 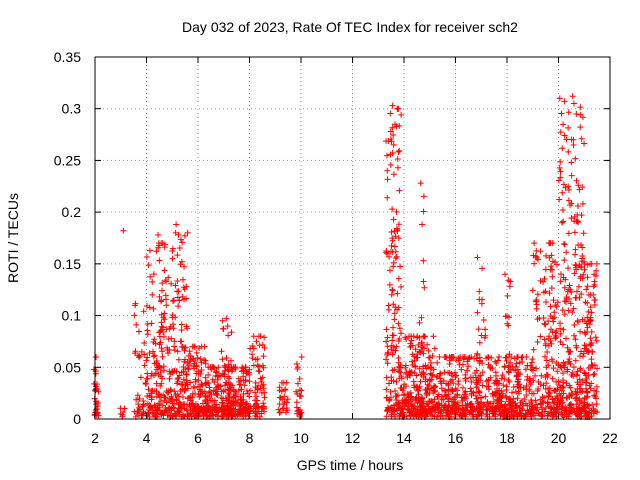 I want to click on x-tick-label: 12, so click(x=353, y=438).